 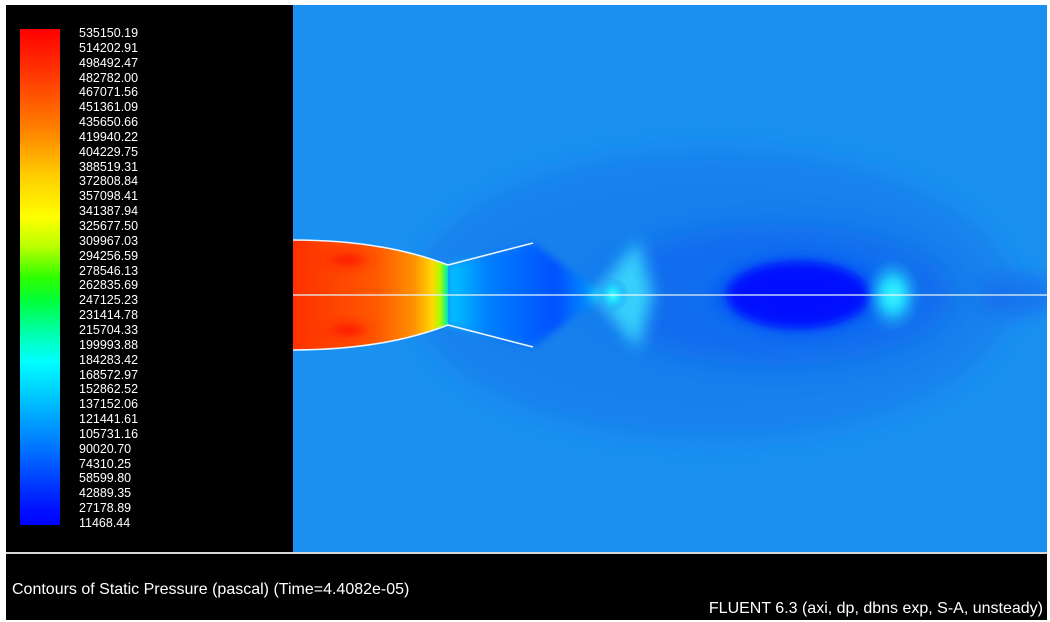 What do you see at coordinates (109, 47) in the screenshot?
I see `colorbar-tick-label: 514202.91` at bounding box center [109, 47].